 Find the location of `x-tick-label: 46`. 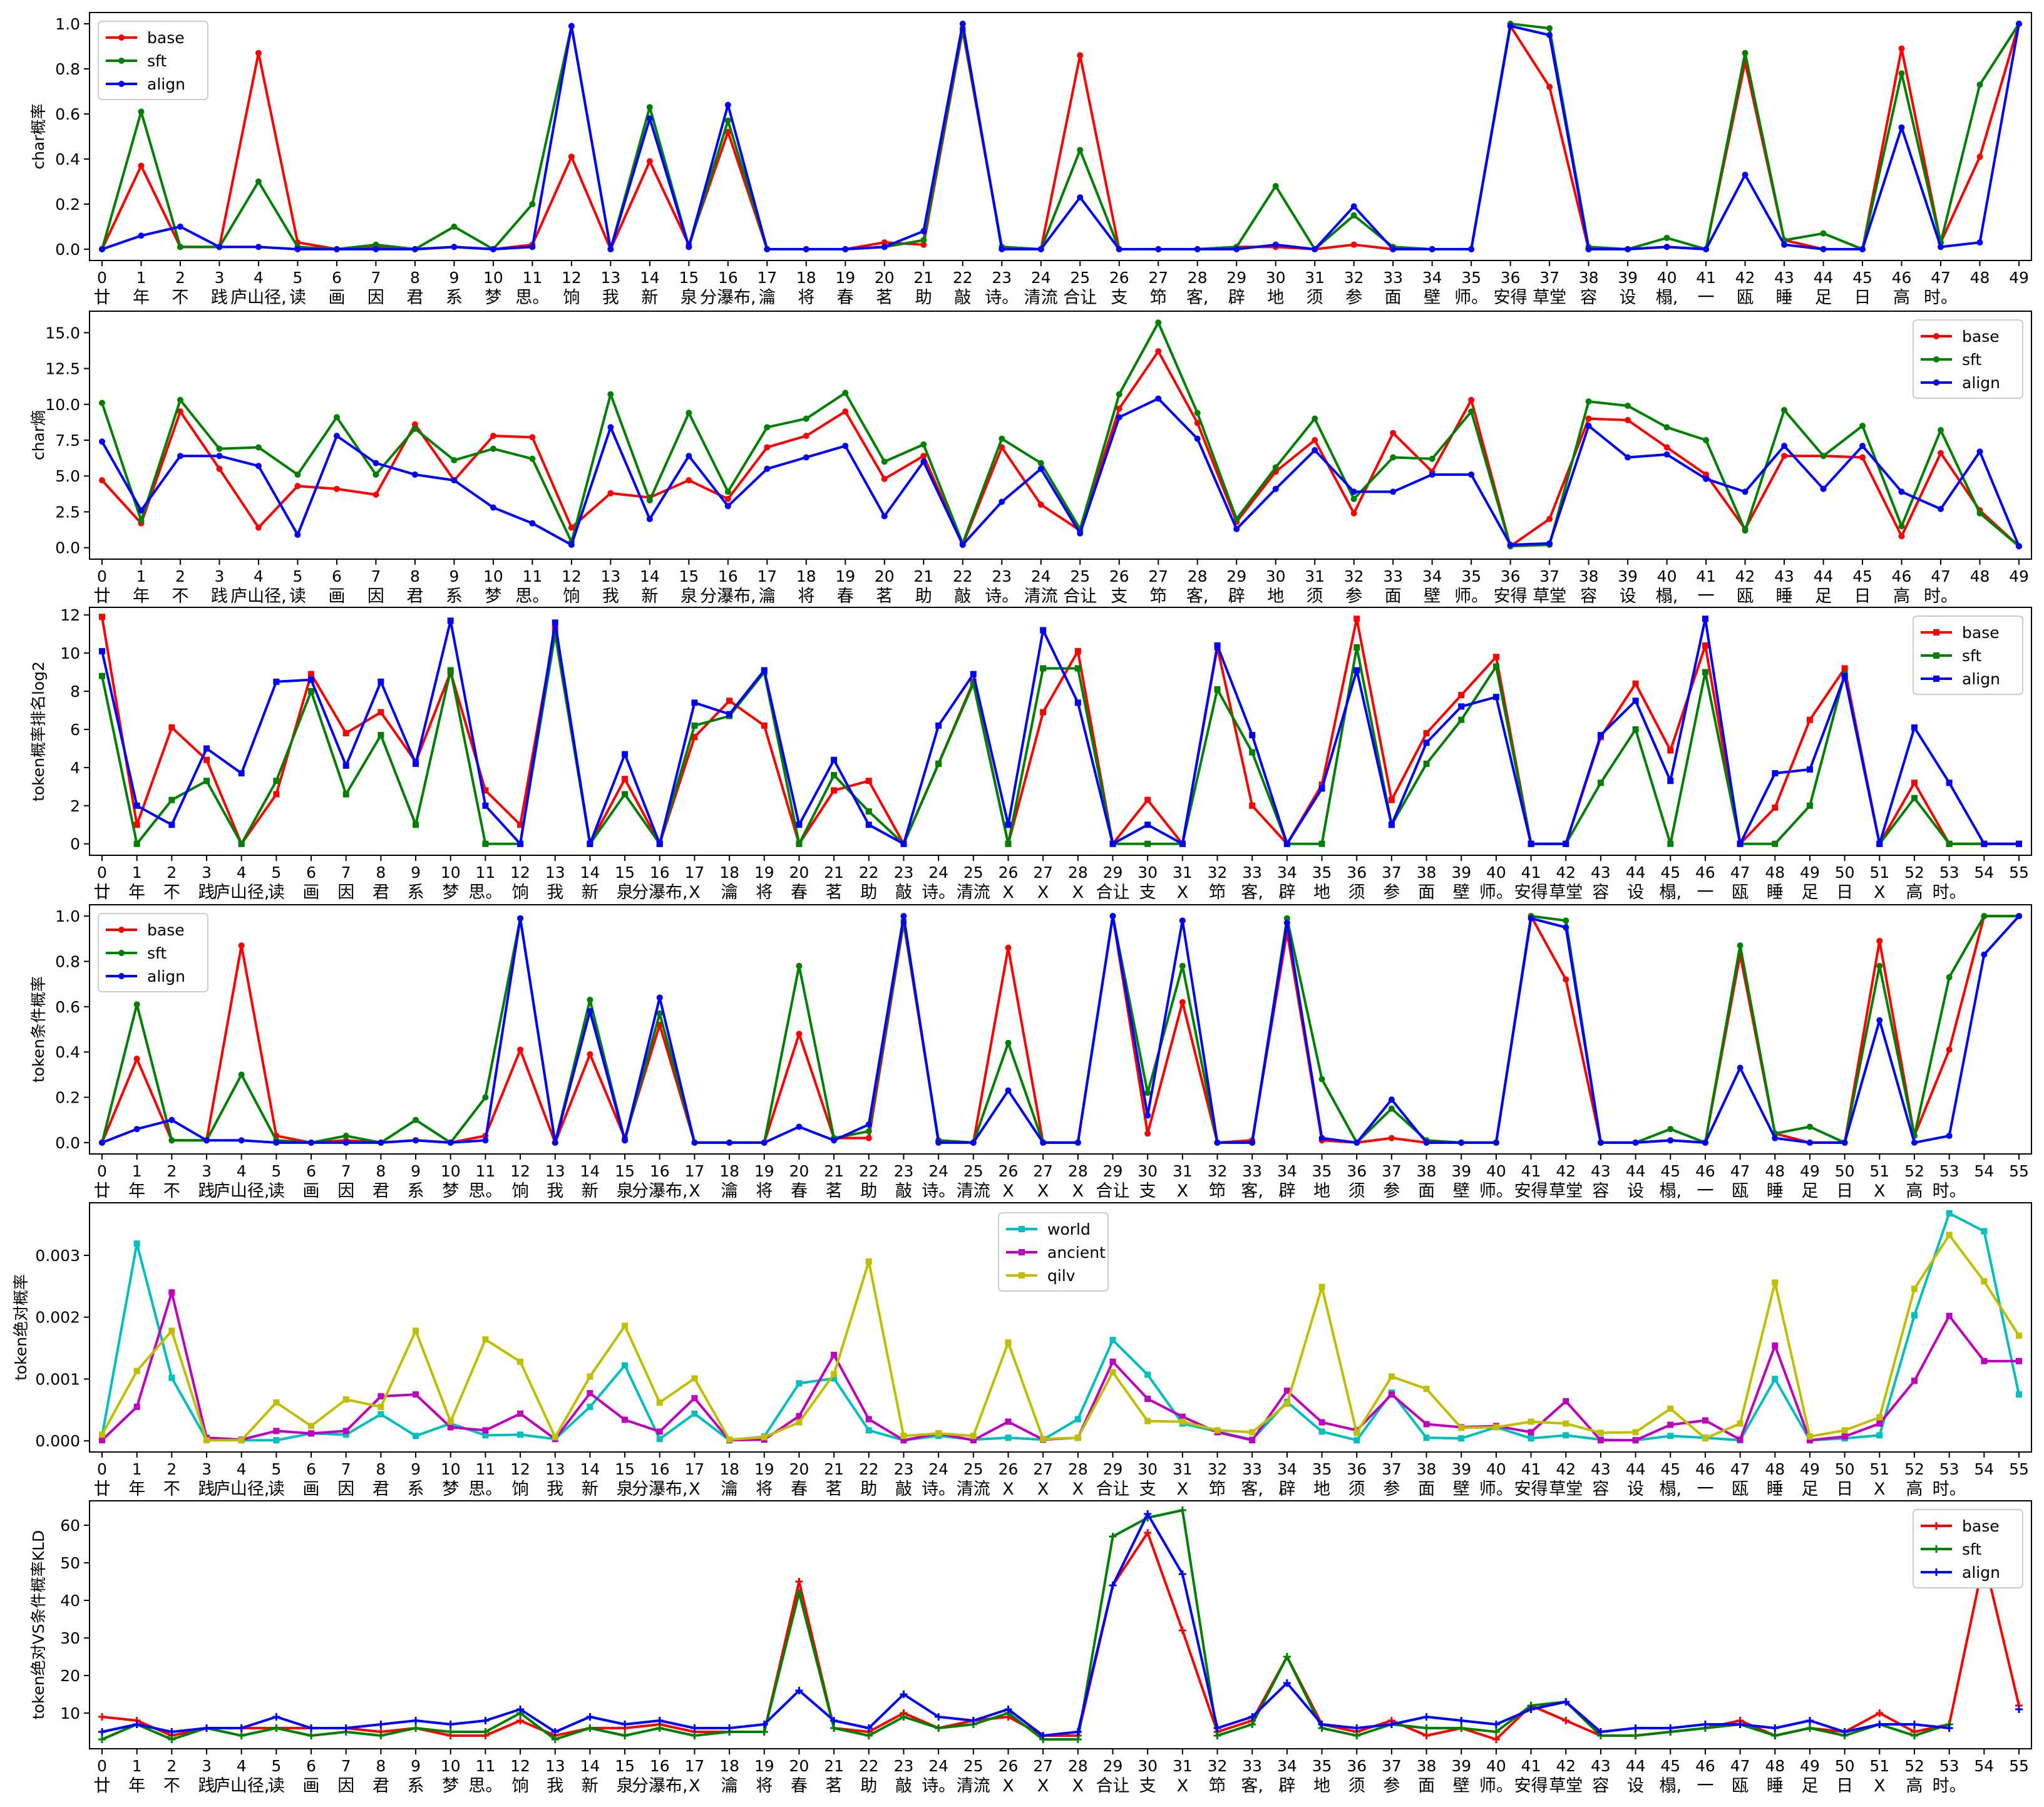

x-tick-label: 46 is located at coordinates (1705, 1171).